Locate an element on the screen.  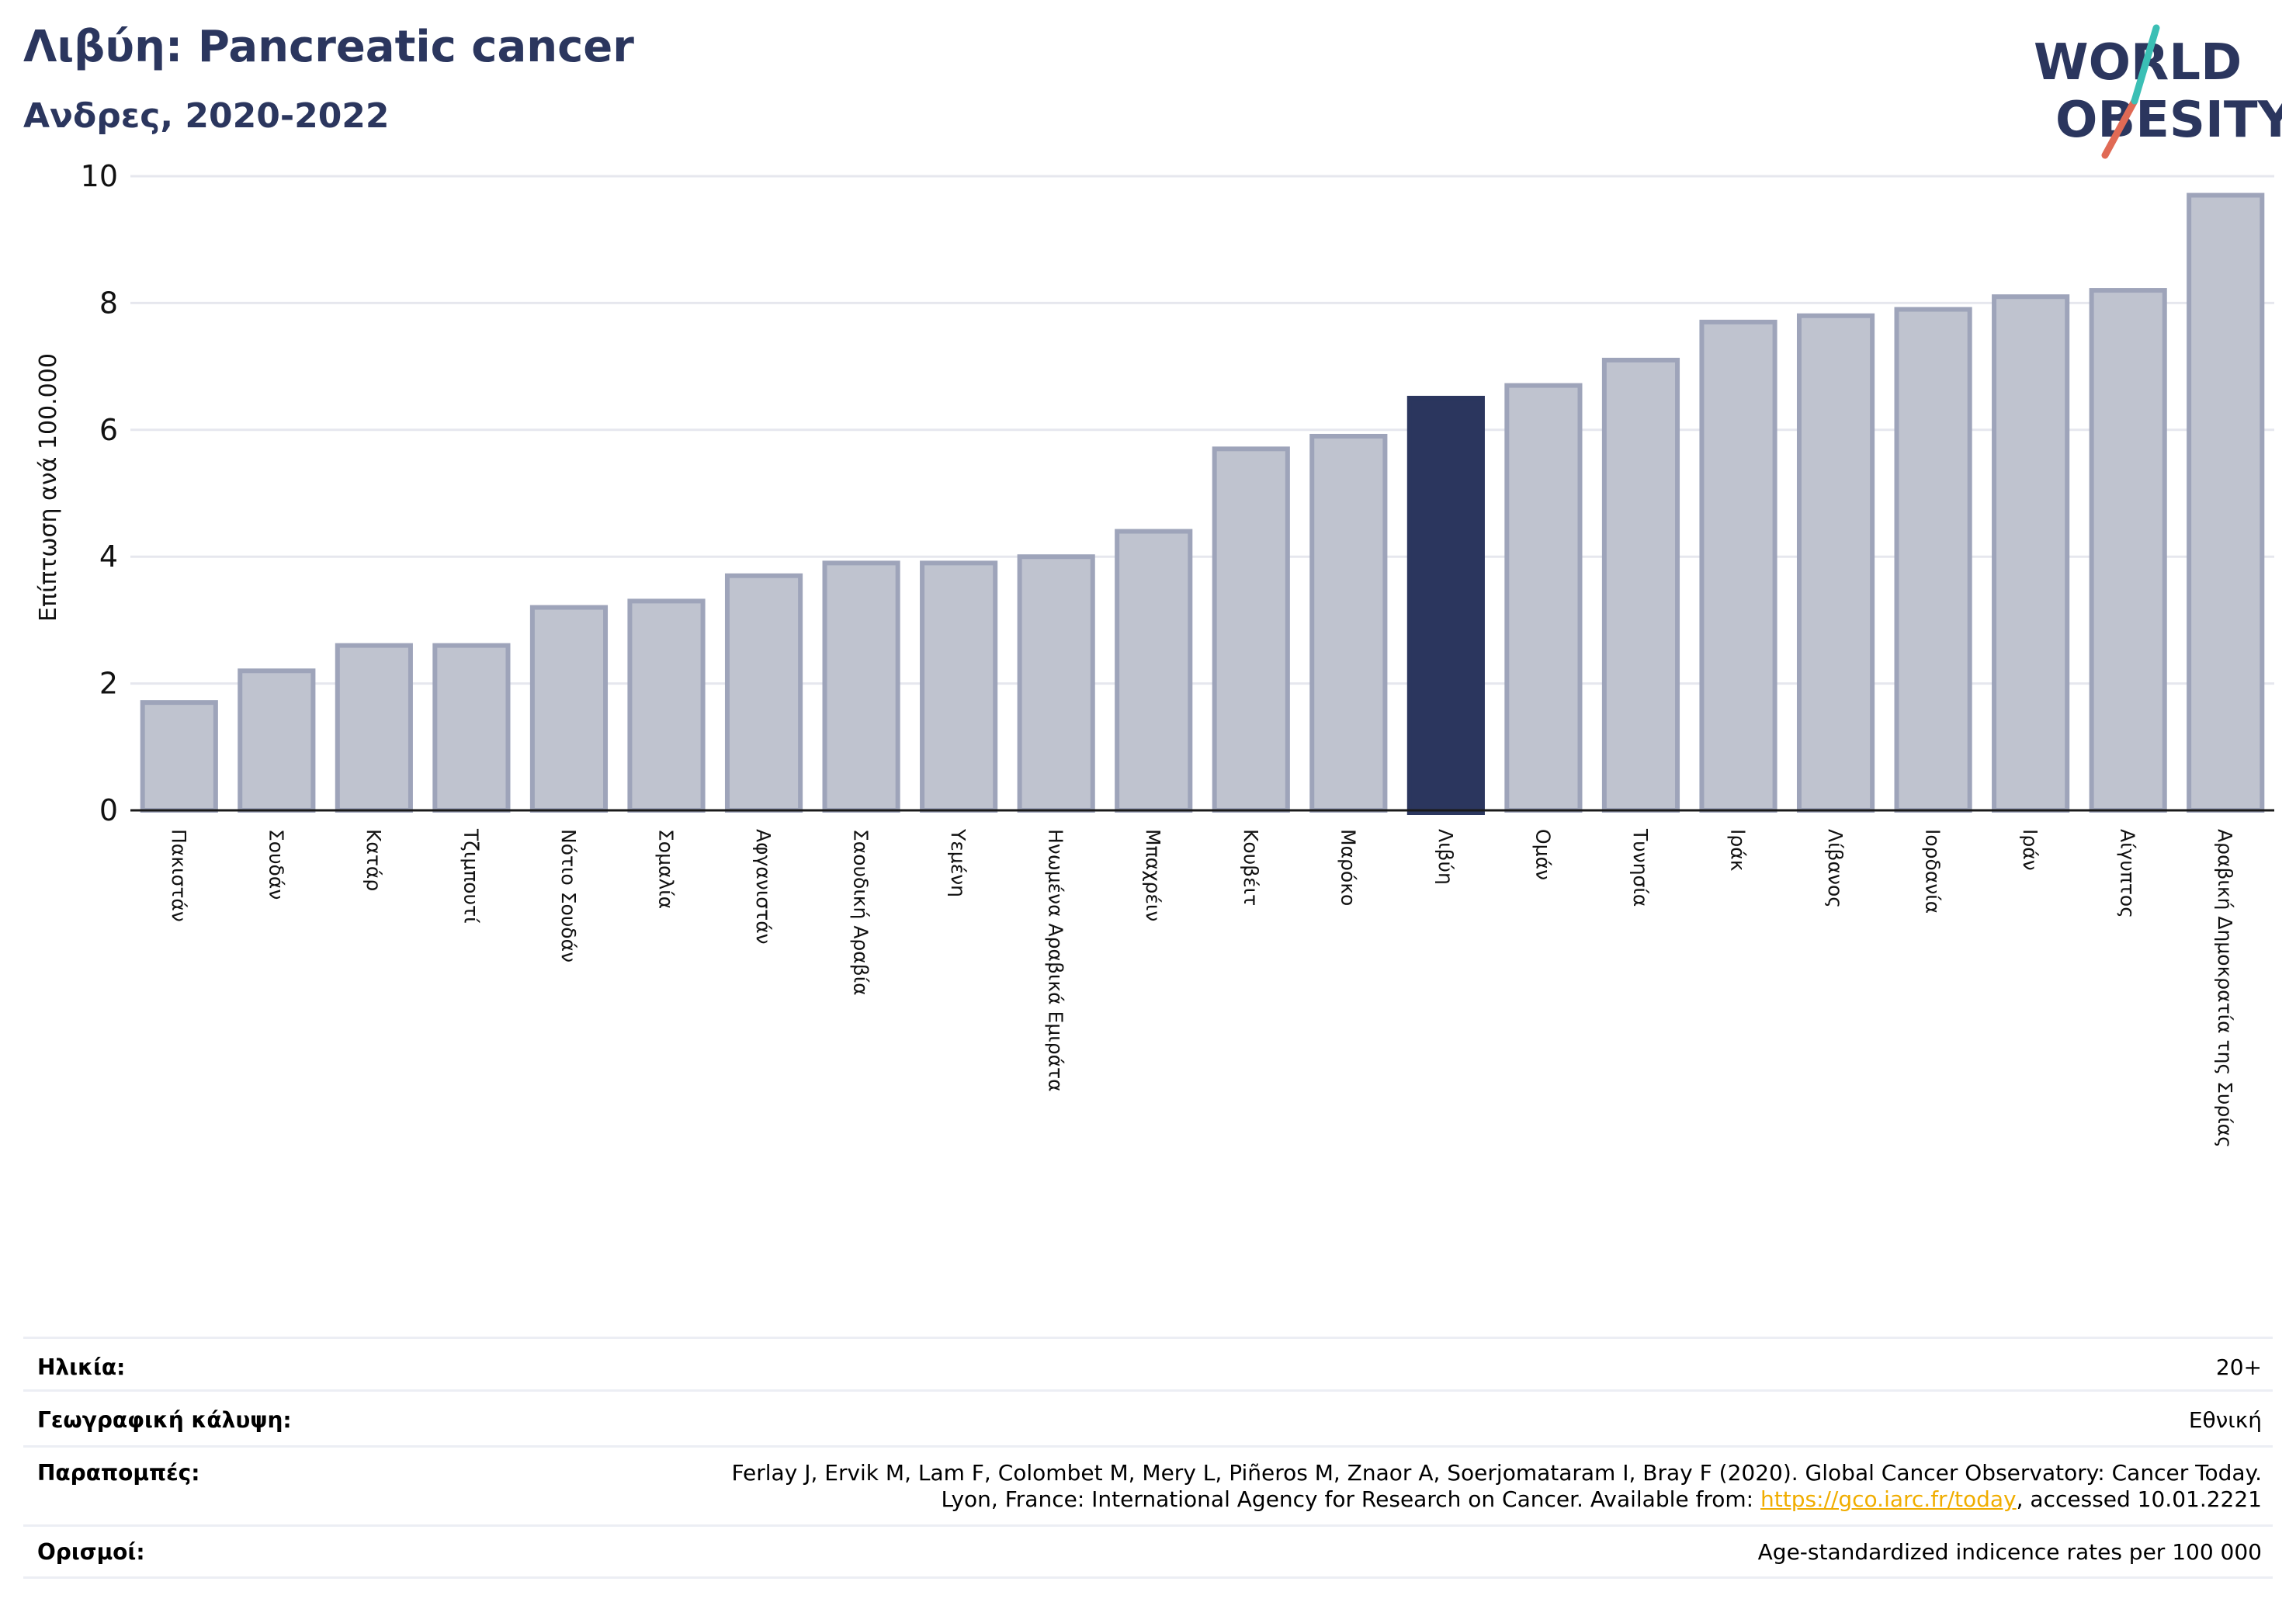
x-tick-label: Τζιμπουτί is located at coordinates (471, 876).